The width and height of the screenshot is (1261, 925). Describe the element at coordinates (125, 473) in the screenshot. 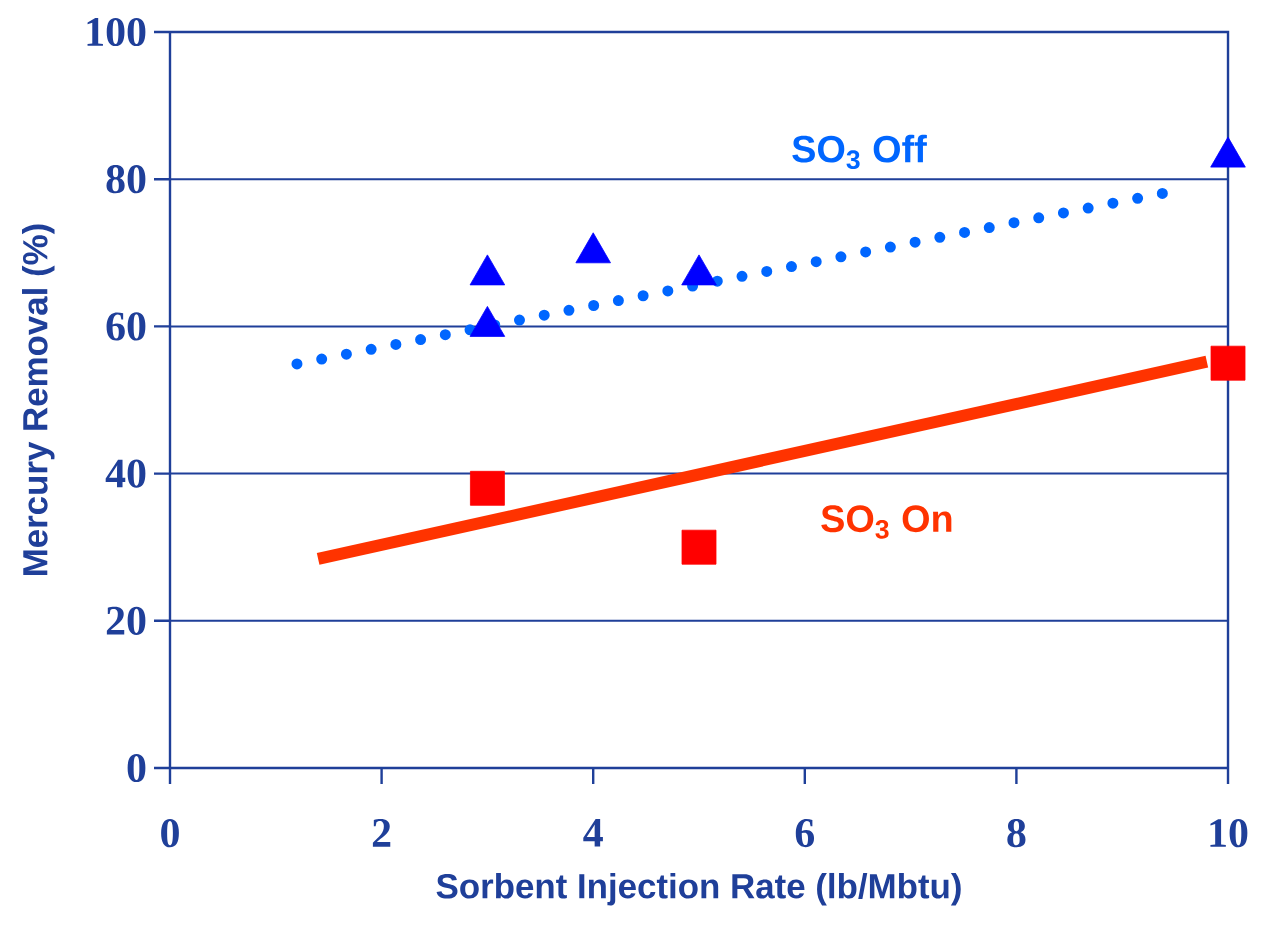

I see `y-tick-label: 40` at that location.